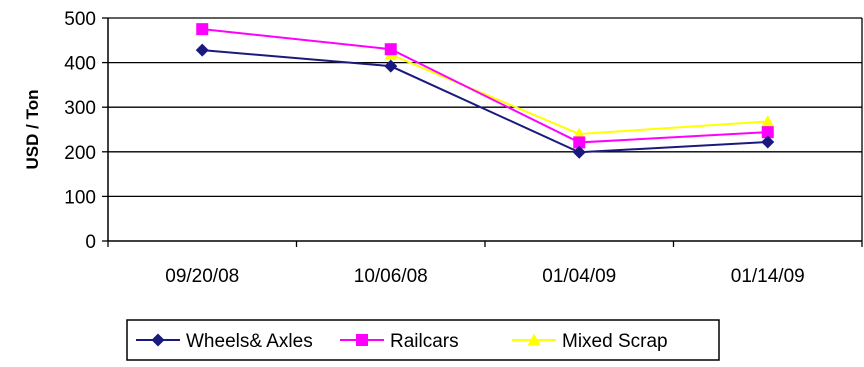 The height and width of the screenshot is (367, 864). Describe the element at coordinates (249, 341) in the screenshot. I see `legend-label: Wheels& Axles` at that location.